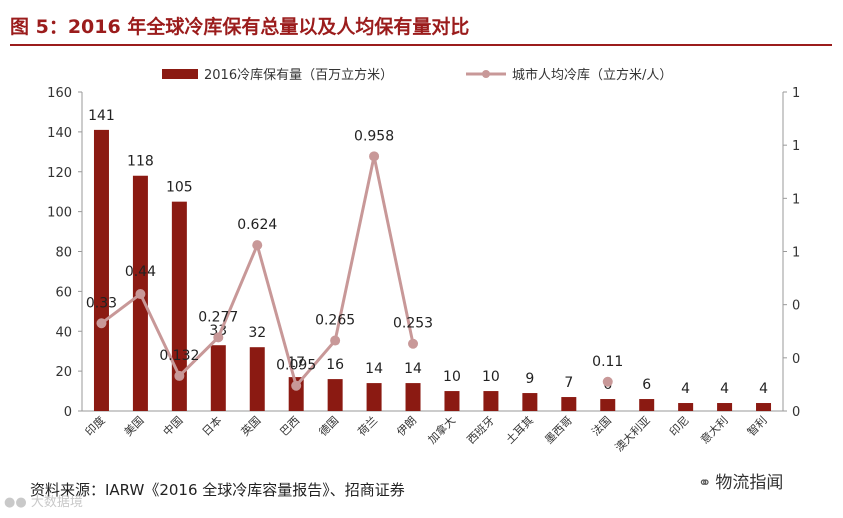  Describe the element at coordinates (632, 433) in the screenshot. I see `x-tick-label: 澳大利亚` at that location.